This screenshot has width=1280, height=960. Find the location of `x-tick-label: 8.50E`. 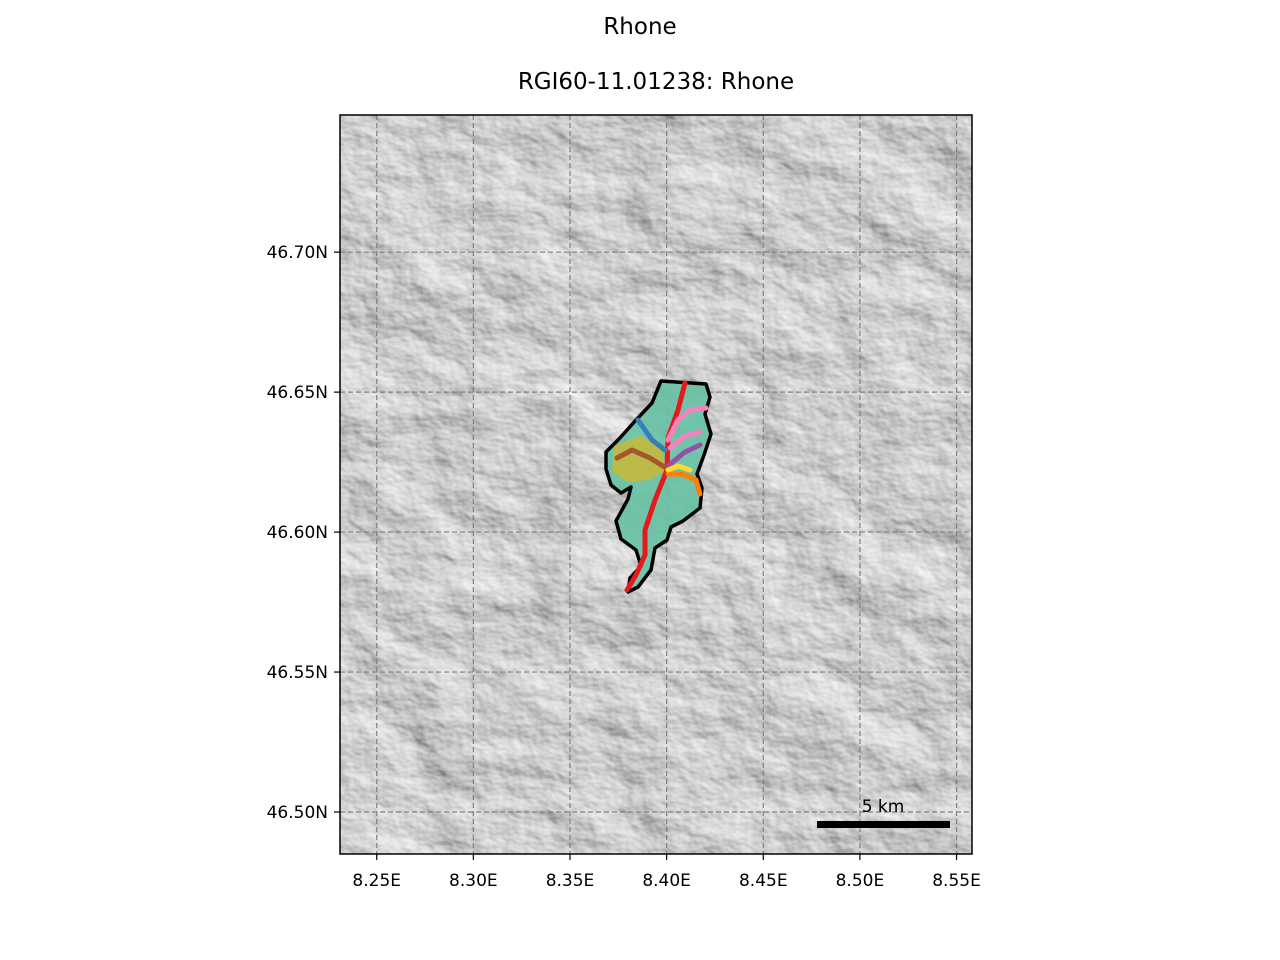

x-tick-label: 8.50E is located at coordinates (860, 881).